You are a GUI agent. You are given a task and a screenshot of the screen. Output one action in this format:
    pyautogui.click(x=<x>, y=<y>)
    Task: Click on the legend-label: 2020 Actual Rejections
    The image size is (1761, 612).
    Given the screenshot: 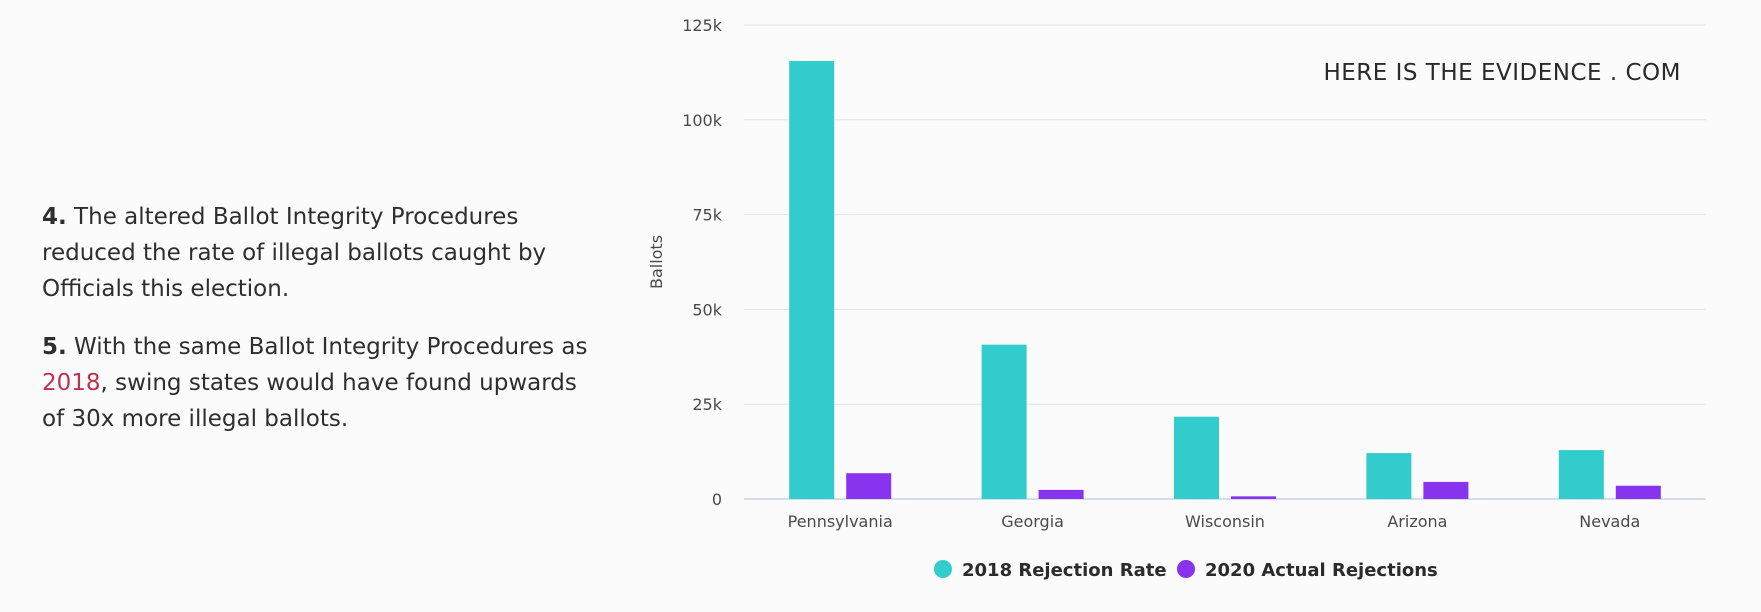 What is the action you would take?
    pyautogui.click(x=1321, y=570)
    